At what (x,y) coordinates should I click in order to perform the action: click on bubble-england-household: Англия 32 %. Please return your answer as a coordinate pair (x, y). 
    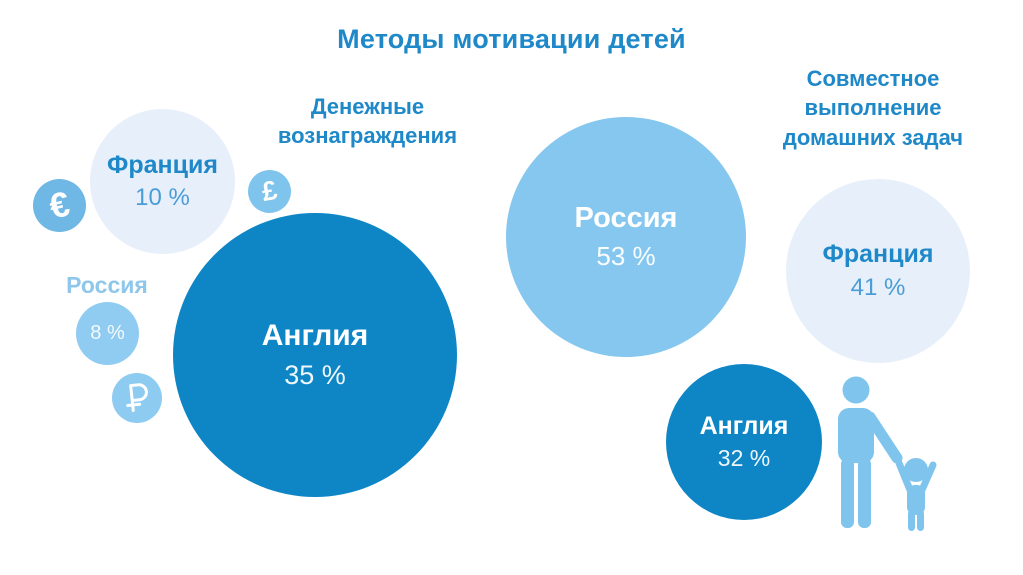
    Looking at the image, I should click on (744, 442).